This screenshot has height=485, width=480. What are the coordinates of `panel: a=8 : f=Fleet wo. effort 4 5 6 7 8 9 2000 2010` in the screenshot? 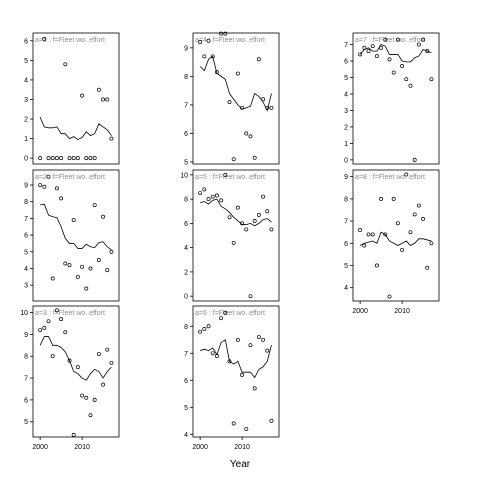 It's located at (392, 242).